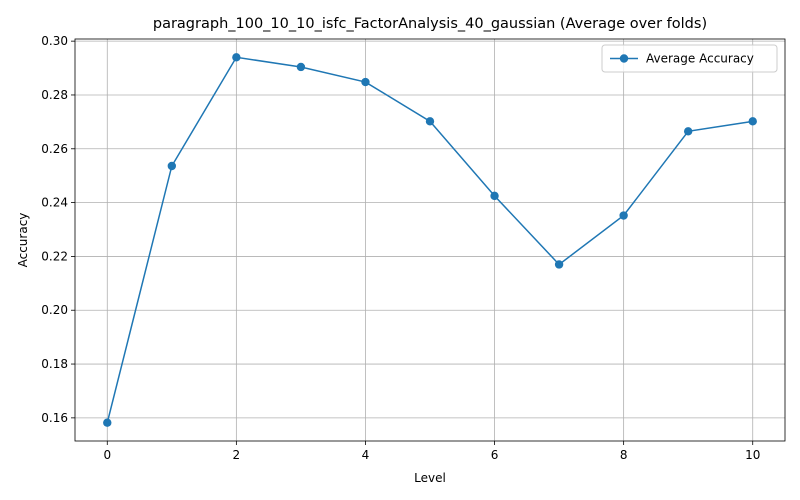  I want to click on y-axis: 0.16 0.18 0.20 0.22 0.24 0.26 0.28 0.30, so click(58, 229).